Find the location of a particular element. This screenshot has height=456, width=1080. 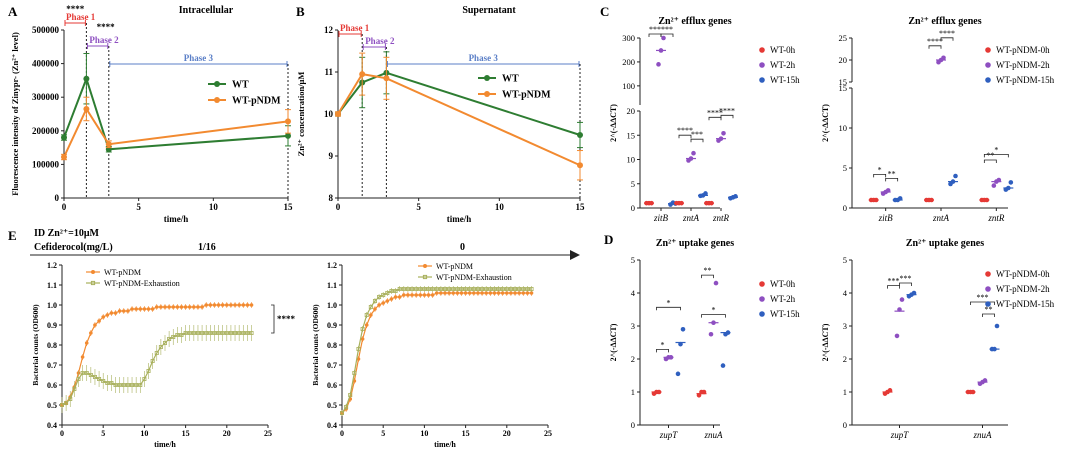

cefiderocol-label: Cefiderocol(mg/L) is located at coordinates (73, 247).